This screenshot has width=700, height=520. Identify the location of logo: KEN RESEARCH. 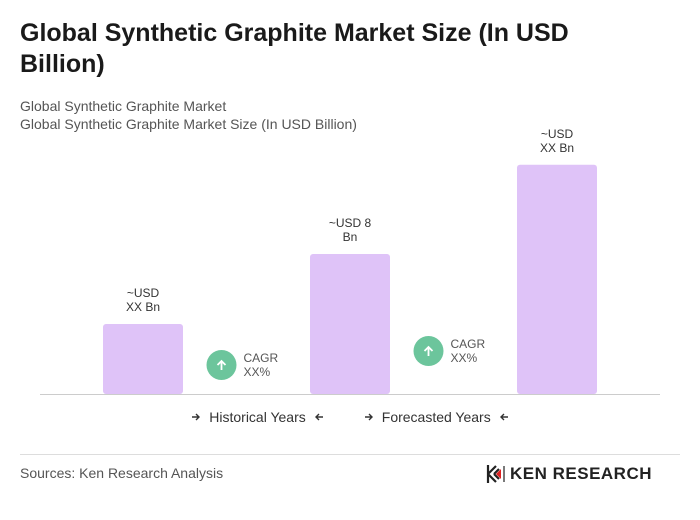
(569, 474).